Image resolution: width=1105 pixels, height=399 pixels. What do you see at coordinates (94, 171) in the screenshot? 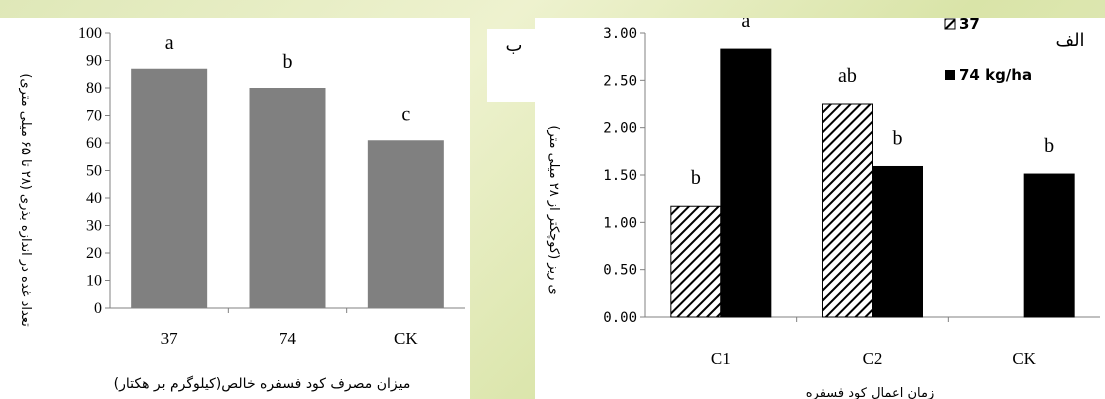
I see `y-tick-label: 50` at bounding box center [94, 171].